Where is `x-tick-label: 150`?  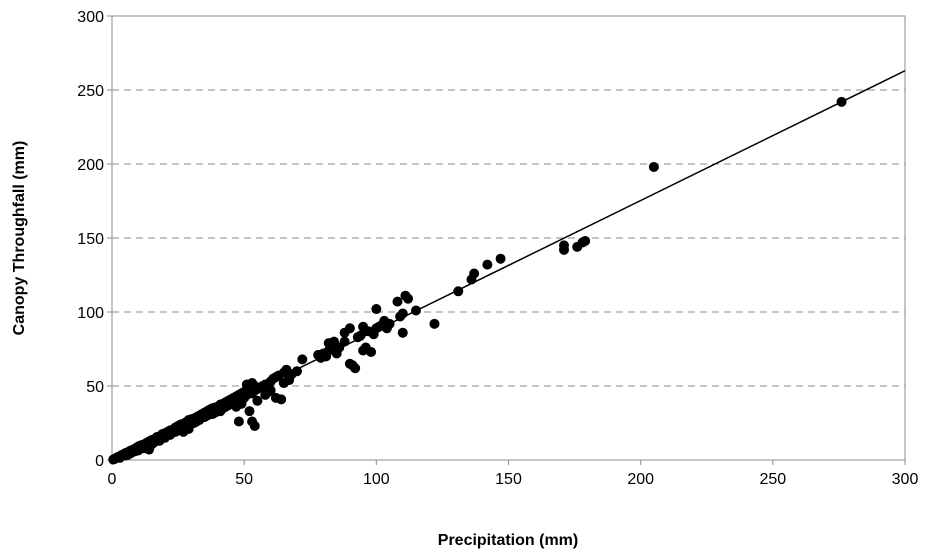
x-tick-label: 150 is located at coordinates (508, 479).